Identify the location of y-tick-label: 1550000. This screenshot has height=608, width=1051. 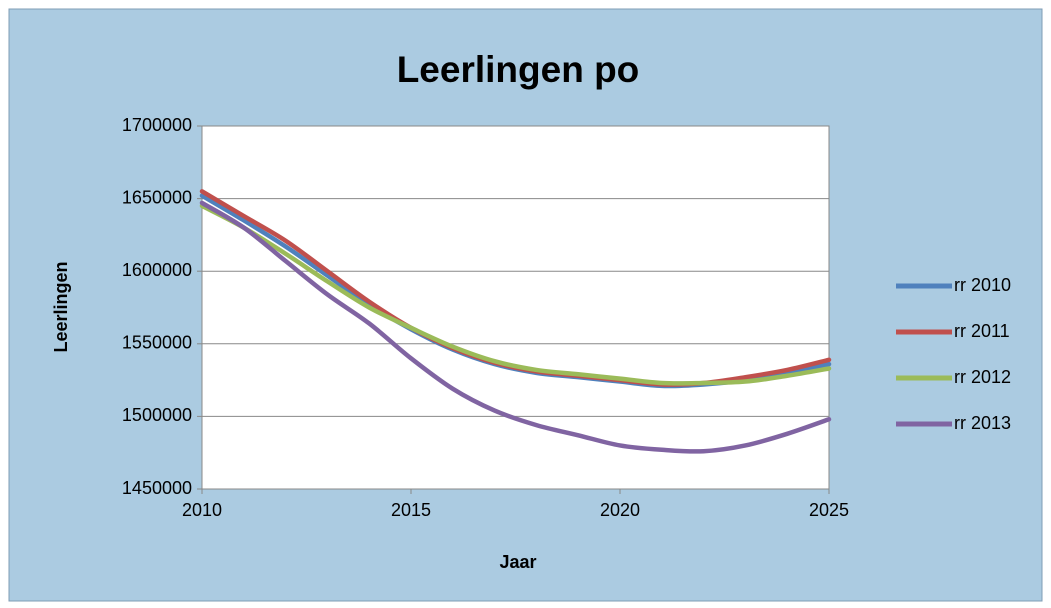
(157, 343).